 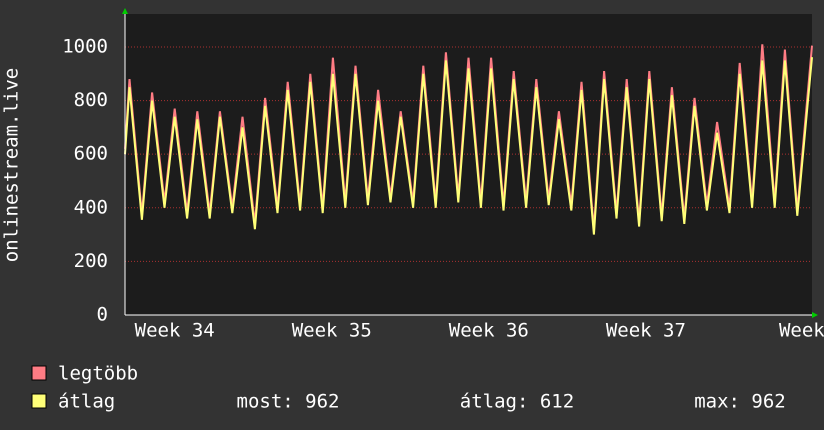 I want to click on stat-label: most: 962, so click(x=288, y=402).